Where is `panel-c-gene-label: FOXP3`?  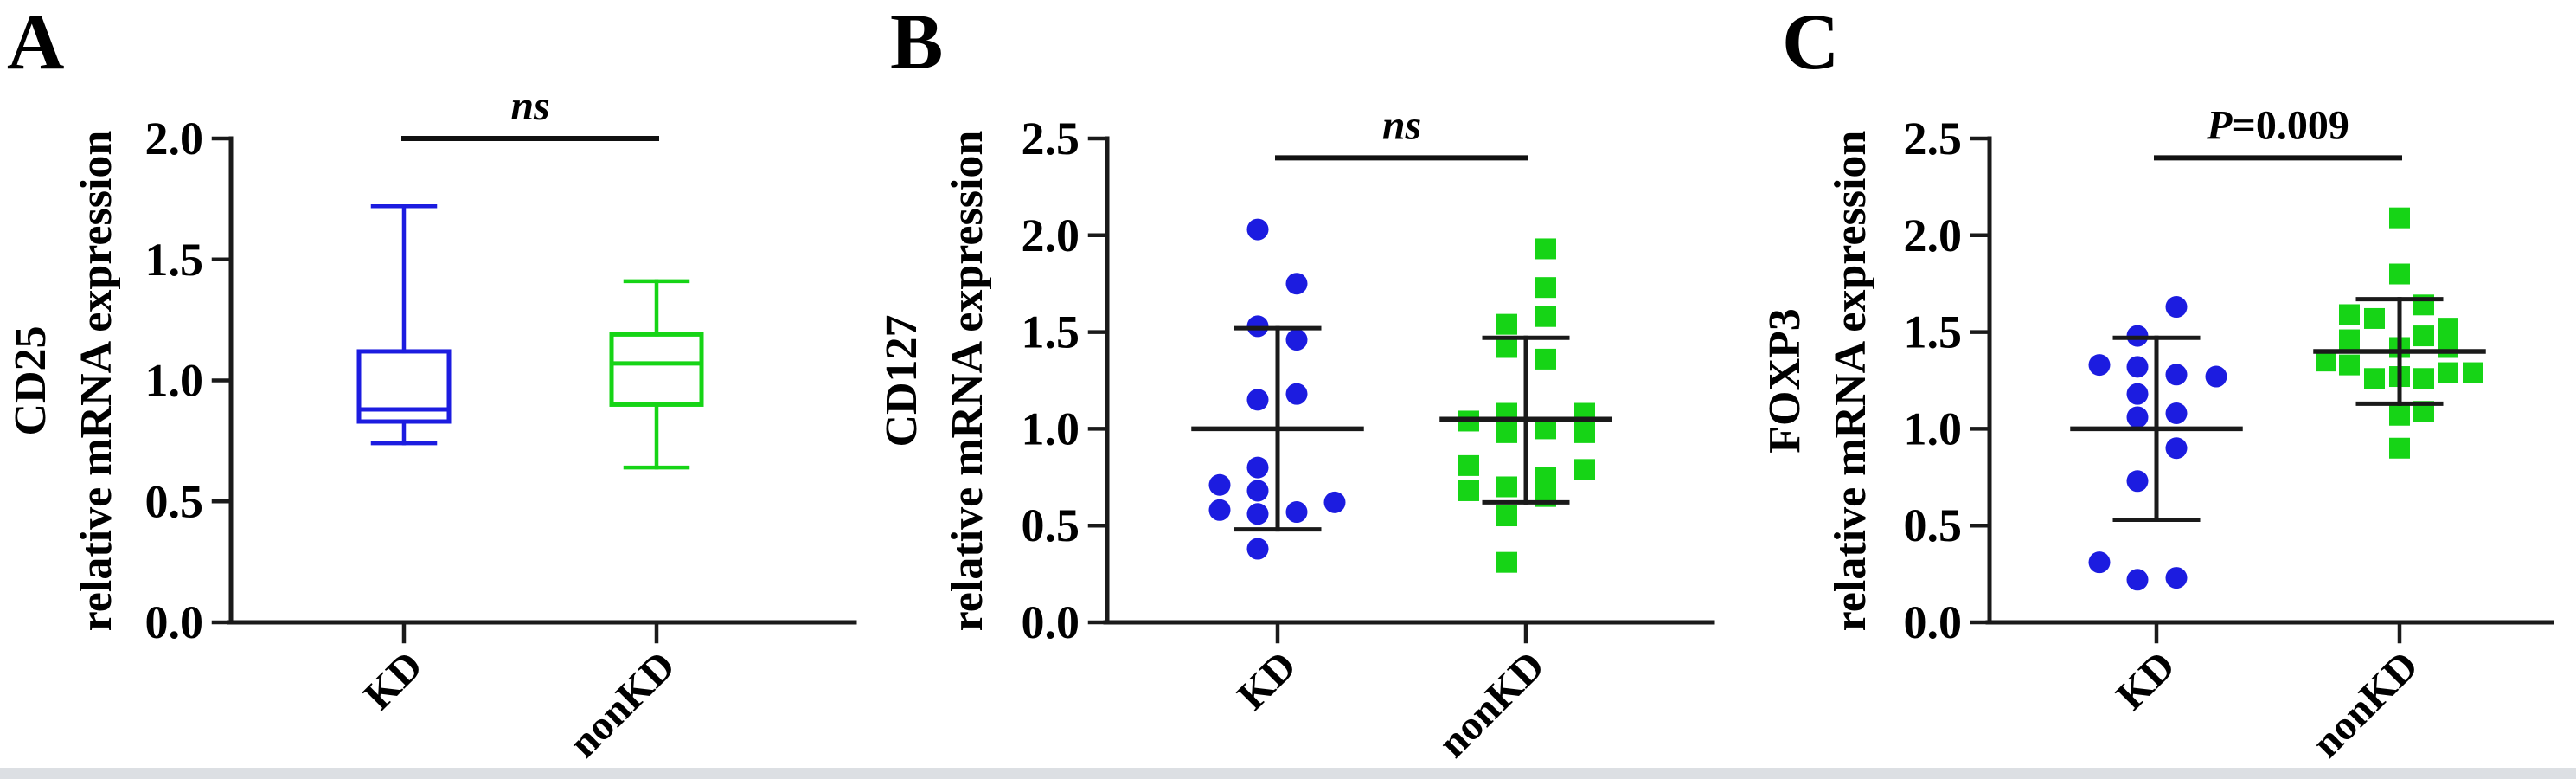
panel-c-gene-label: FOXP3 is located at coordinates (1785, 381).